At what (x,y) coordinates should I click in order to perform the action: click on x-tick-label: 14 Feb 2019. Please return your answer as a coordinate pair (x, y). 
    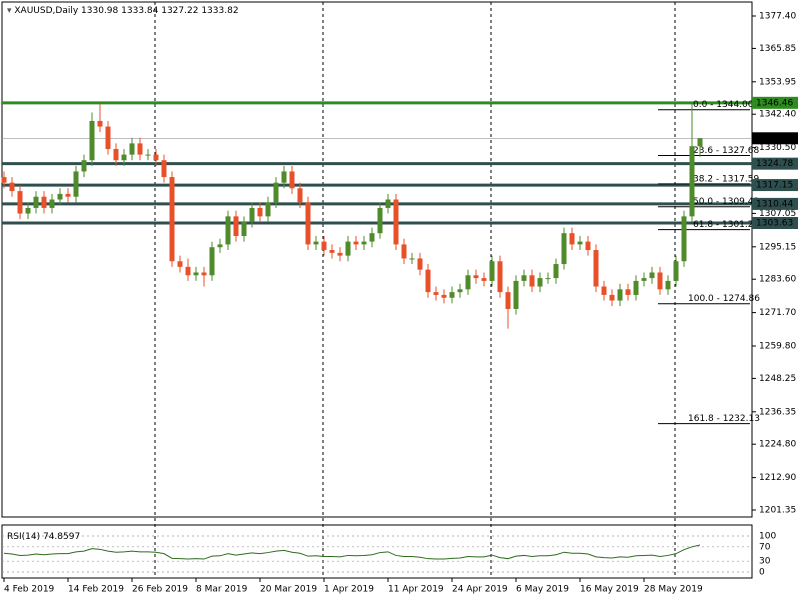
    Looking at the image, I should click on (96, 590).